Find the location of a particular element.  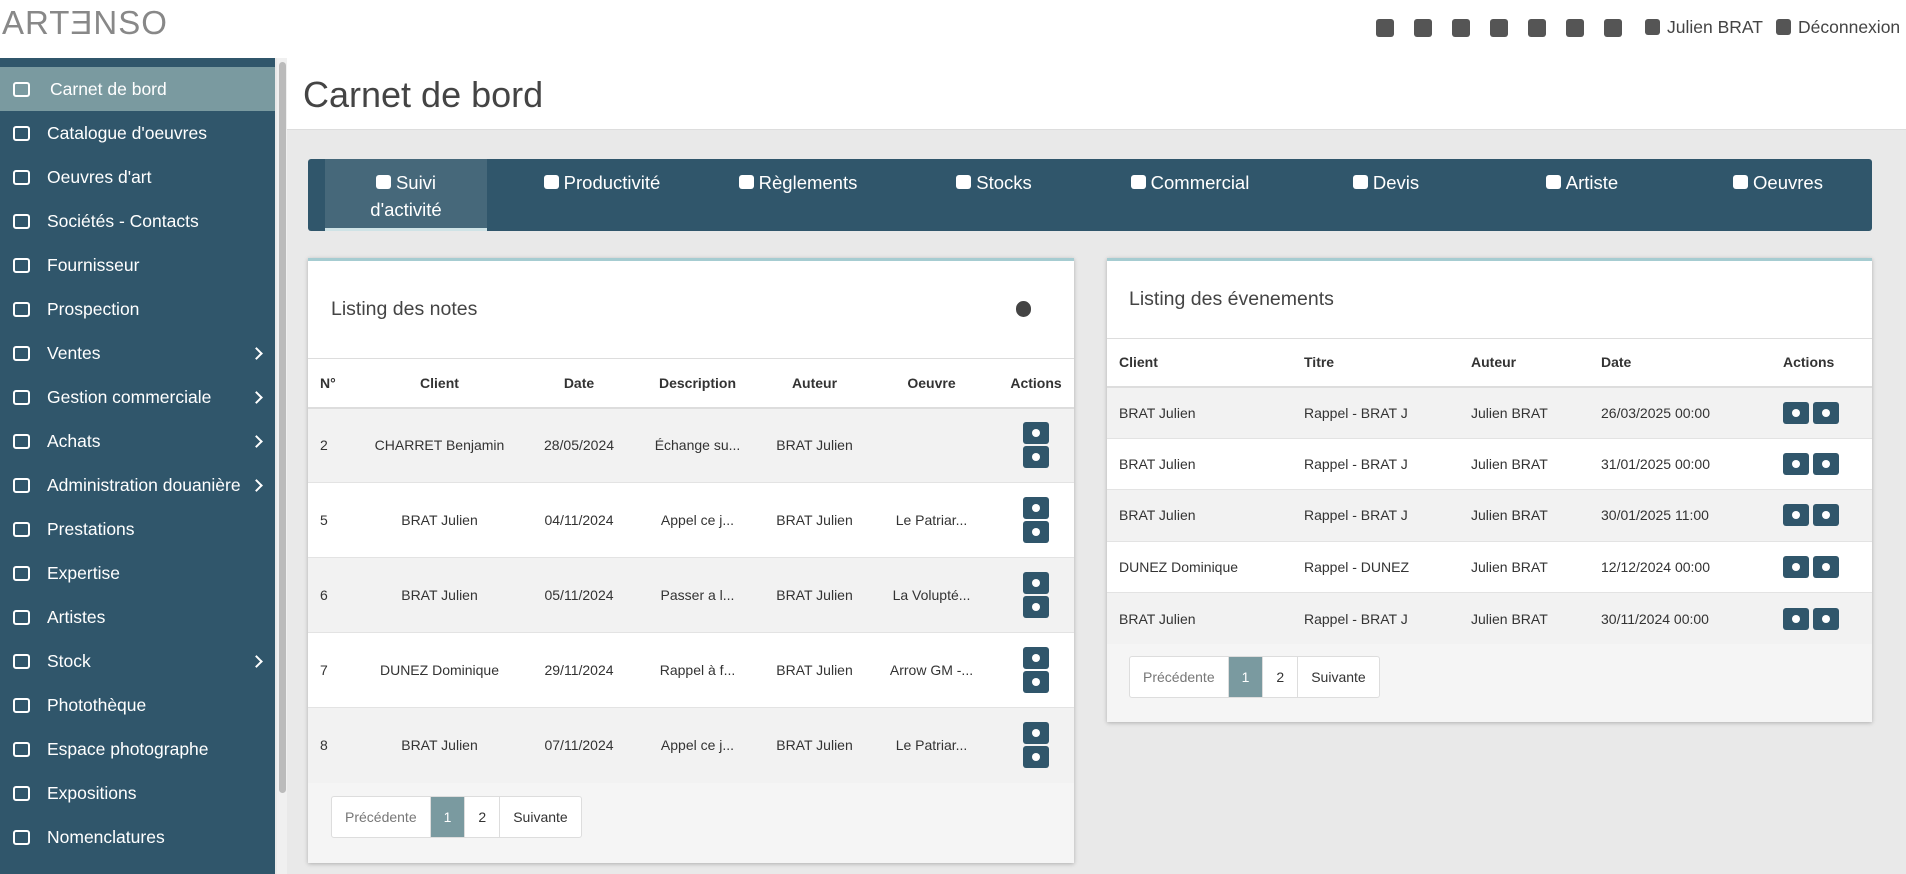

sidebar-item: Sociétés - Contacts is located at coordinates (137, 221).